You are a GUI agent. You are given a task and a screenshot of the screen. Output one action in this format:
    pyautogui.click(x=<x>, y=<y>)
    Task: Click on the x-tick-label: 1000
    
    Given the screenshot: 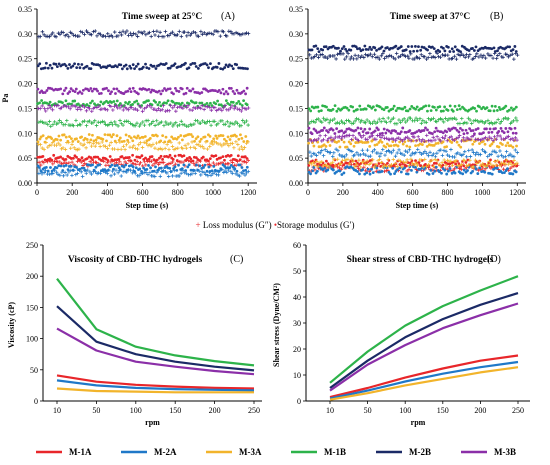 What is the action you would take?
    pyautogui.click(x=213, y=192)
    